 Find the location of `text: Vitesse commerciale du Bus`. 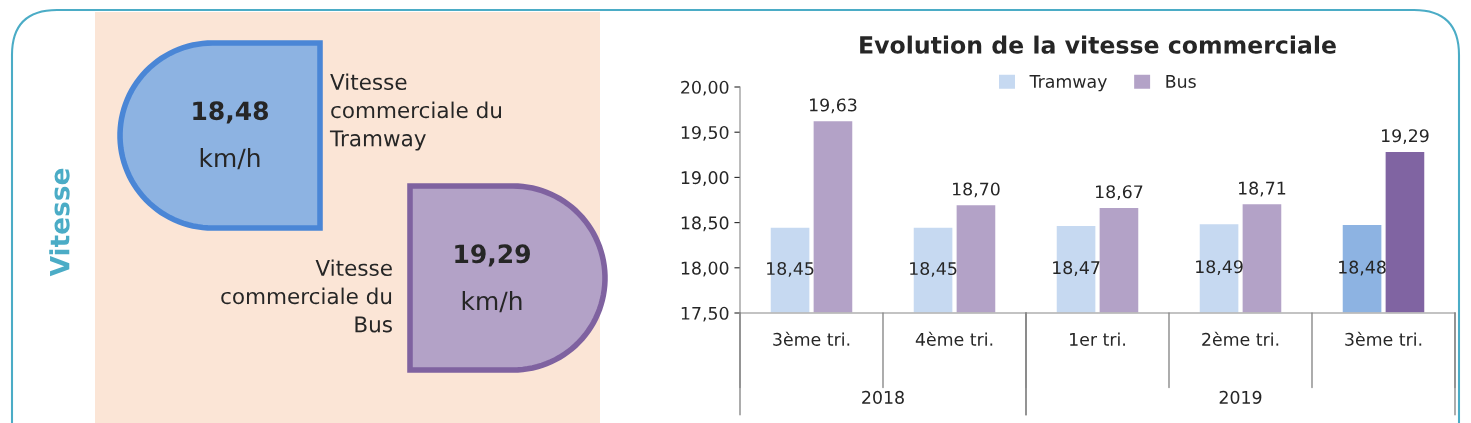

text: Vitesse commerciale du Bus is located at coordinates (306, 296).